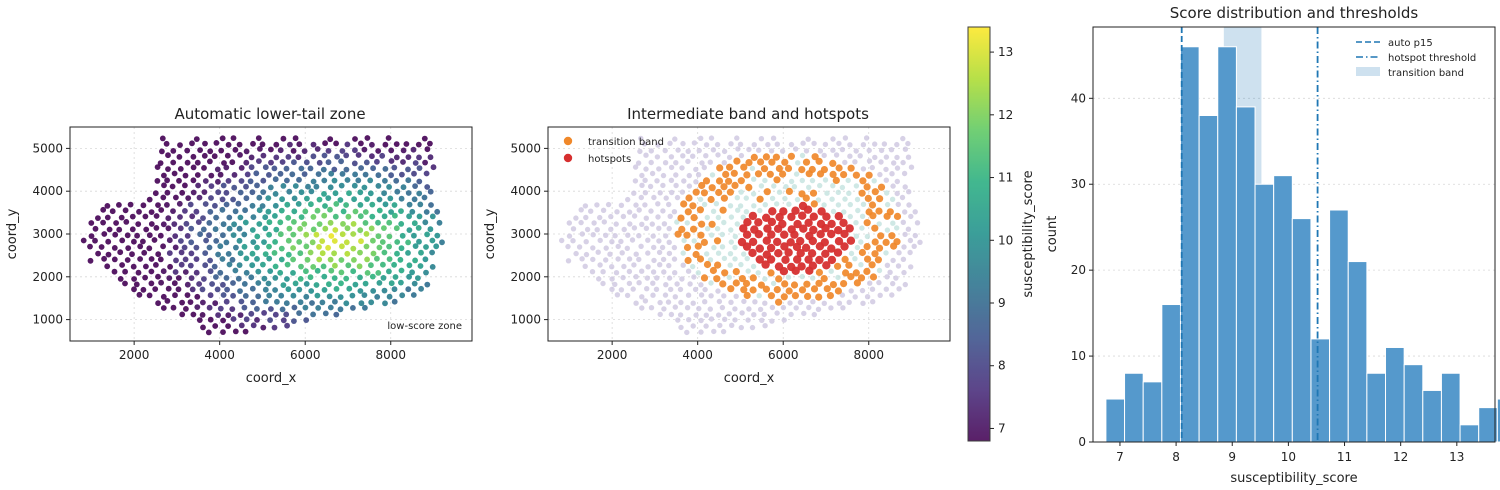  Describe the element at coordinates (1290, 453) in the screenshot. I see `panel-3-x-ticks: 7 8 9 10 11 12 13` at that location.